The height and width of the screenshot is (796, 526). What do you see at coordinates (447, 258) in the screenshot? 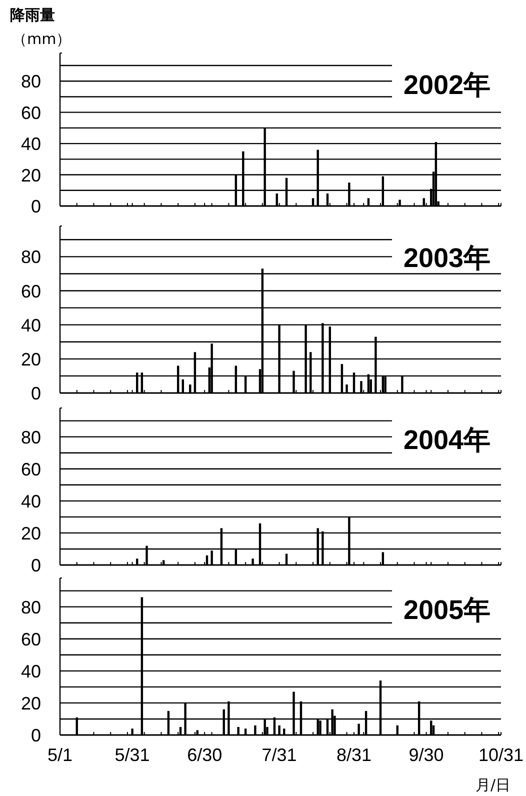
I see `text: 2003年` at bounding box center [447, 258].